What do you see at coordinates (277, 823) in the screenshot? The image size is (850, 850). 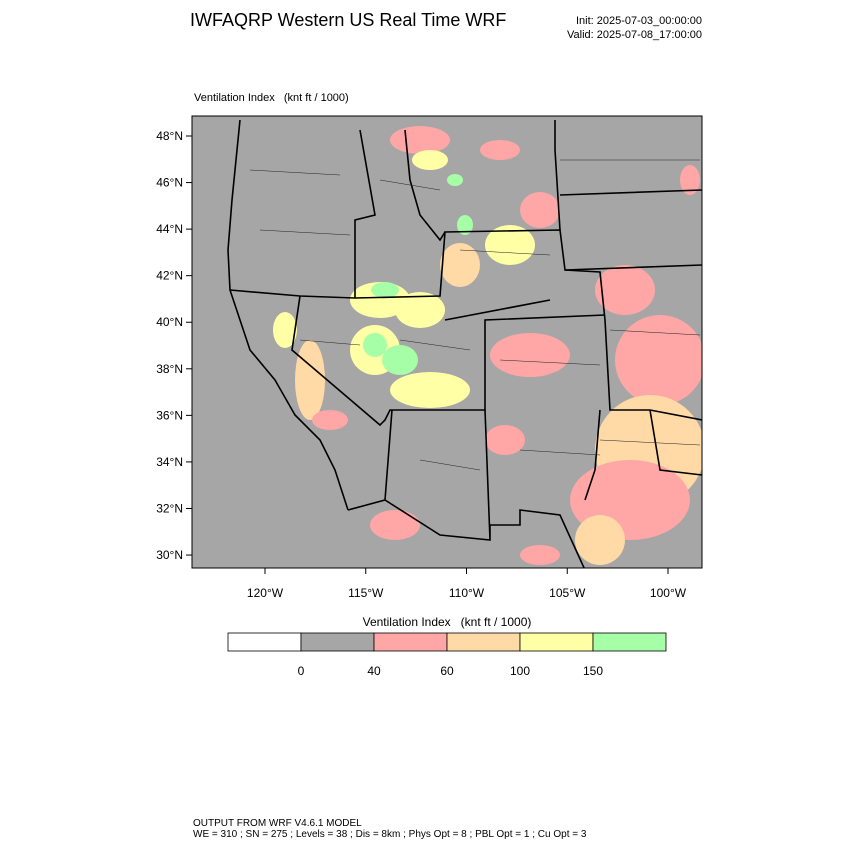 I see `footer-line: OUTPUT FROM WRF V4.6.1 MODEL` at bounding box center [277, 823].